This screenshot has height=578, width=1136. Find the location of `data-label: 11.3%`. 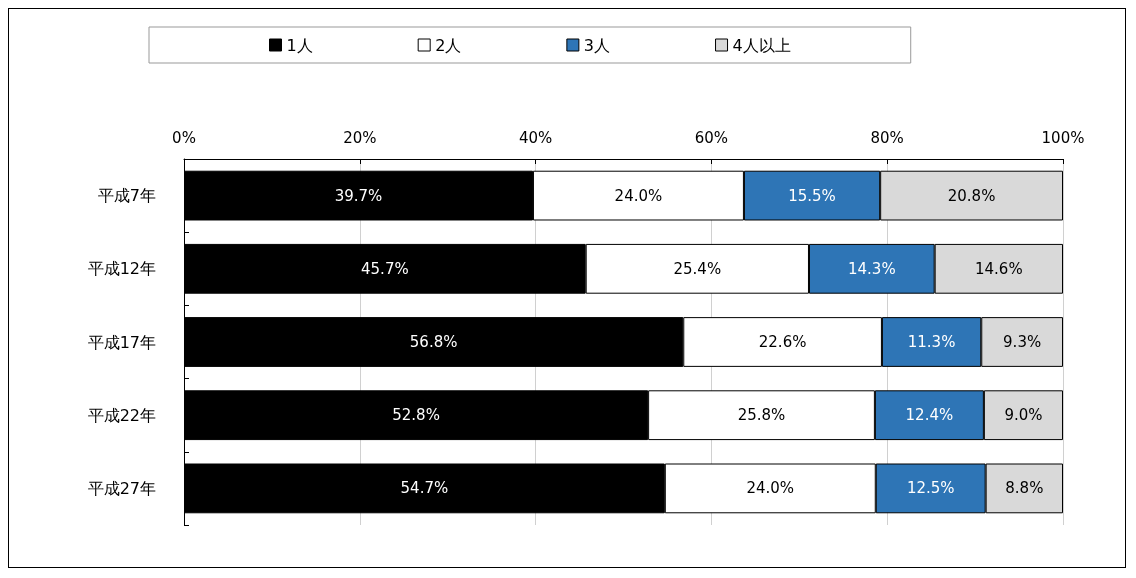

data-label: 11.3% is located at coordinates (931, 342).